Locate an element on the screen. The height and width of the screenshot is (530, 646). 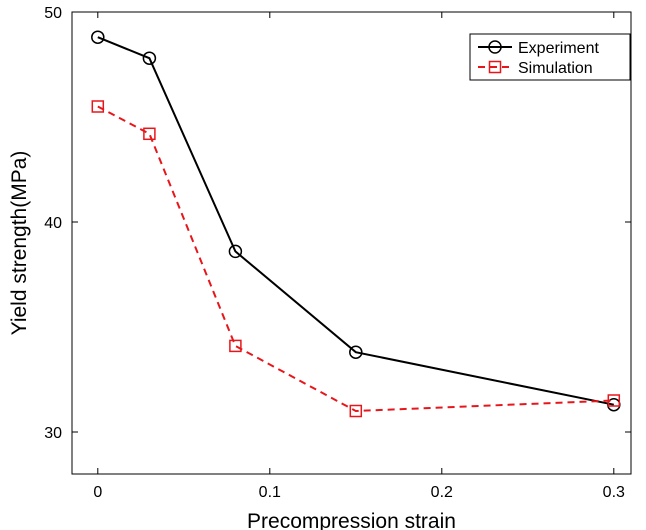
x-tick-label: 0.2 is located at coordinates (442, 492).